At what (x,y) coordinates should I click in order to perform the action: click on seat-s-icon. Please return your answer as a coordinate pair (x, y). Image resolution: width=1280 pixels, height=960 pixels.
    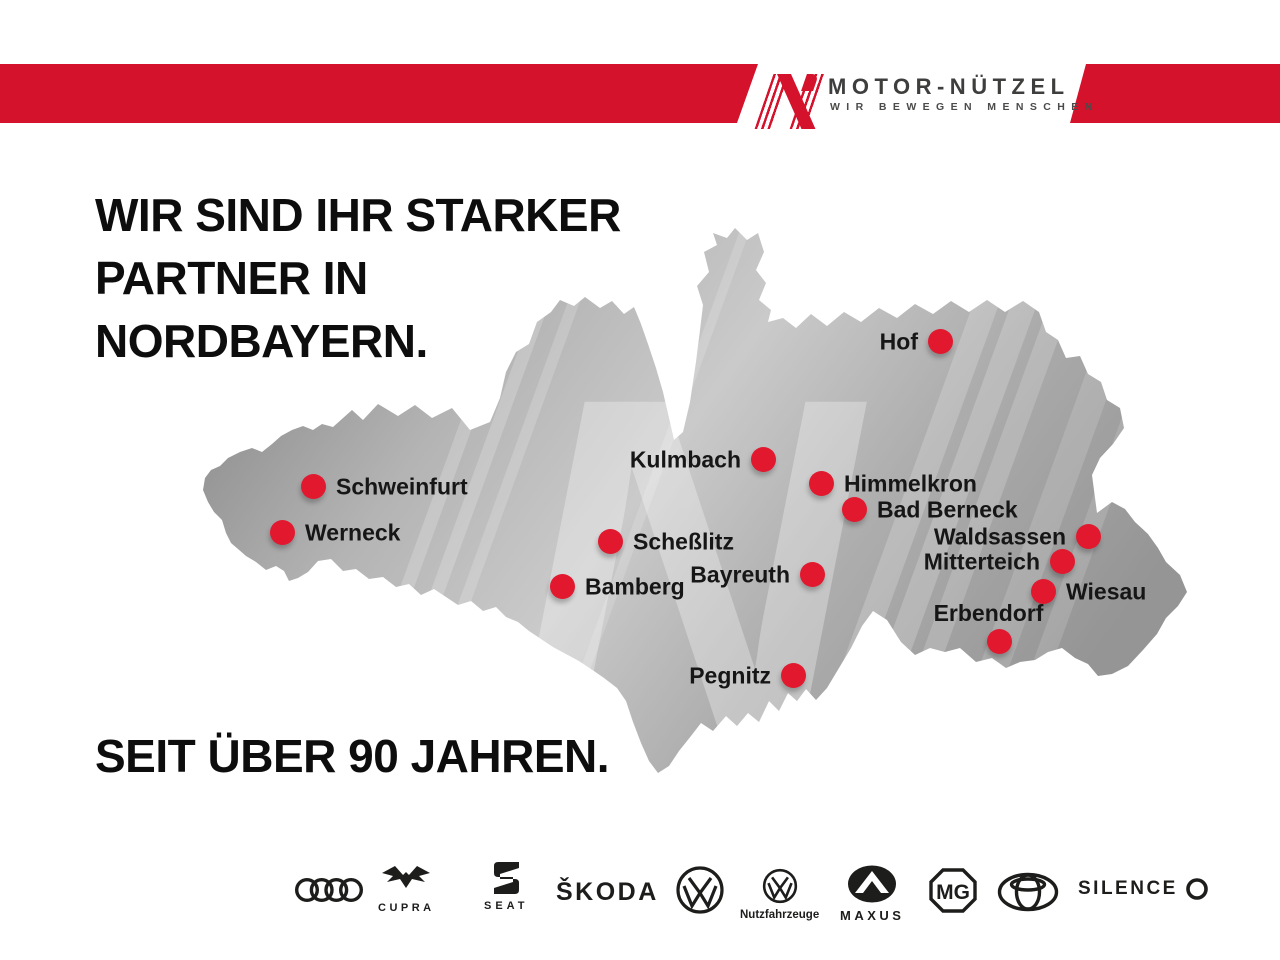
    Looking at the image, I should click on (507, 878).